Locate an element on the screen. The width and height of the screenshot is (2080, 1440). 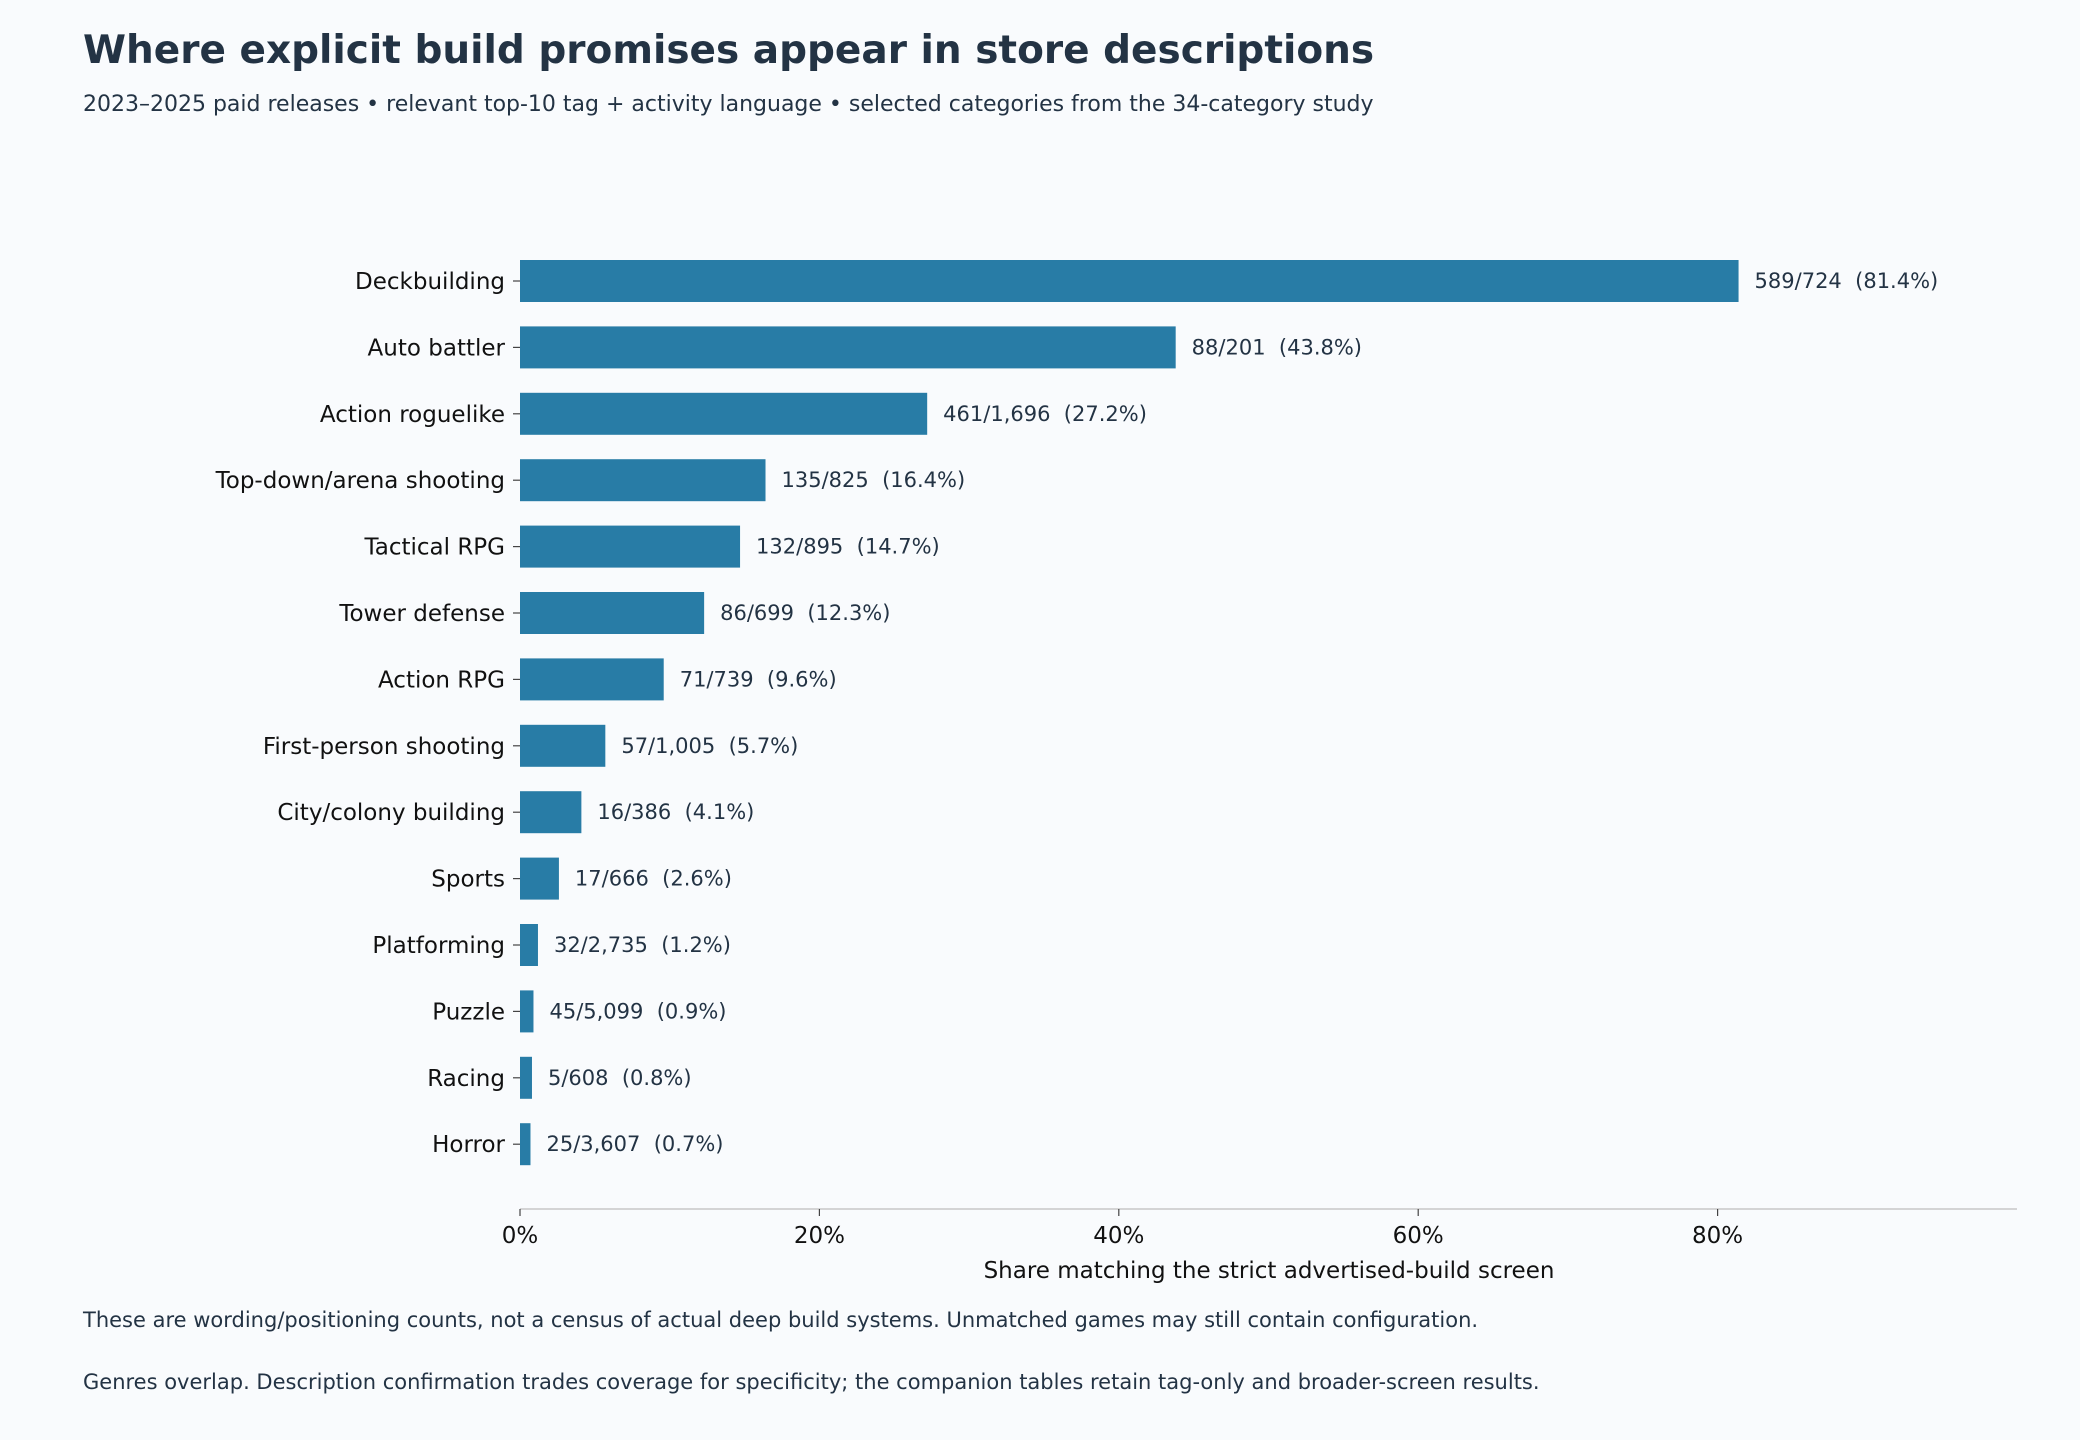
data-label-9: 17/666 (2.6%) is located at coordinates (653, 879).